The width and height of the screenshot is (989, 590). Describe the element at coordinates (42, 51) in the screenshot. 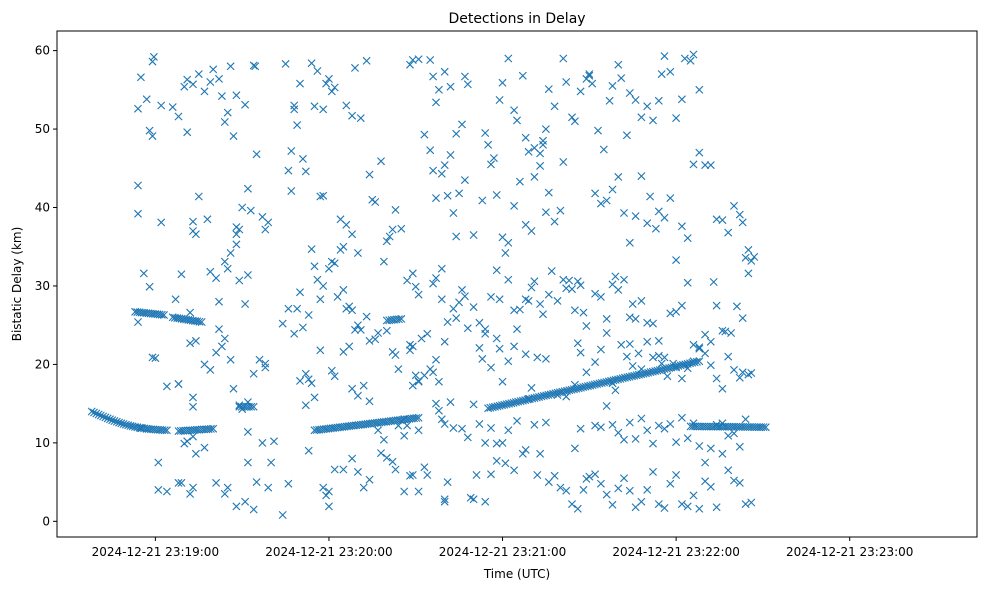

I see `y-tick-label: 60` at that location.